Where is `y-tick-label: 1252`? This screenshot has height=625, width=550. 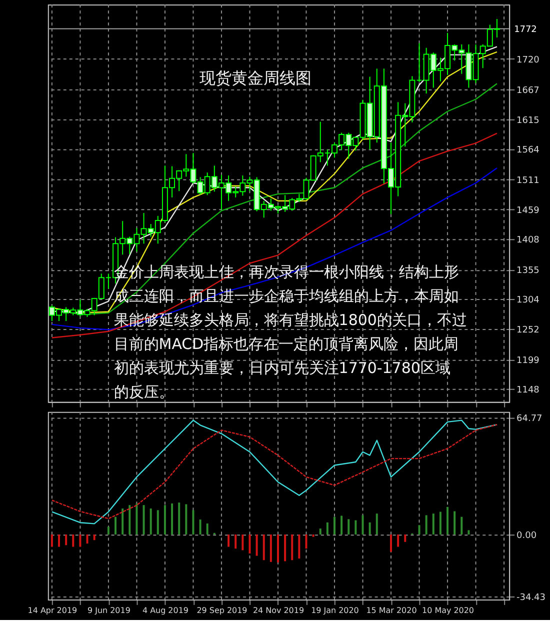
y-tick-label: 1252 is located at coordinates (528, 331).